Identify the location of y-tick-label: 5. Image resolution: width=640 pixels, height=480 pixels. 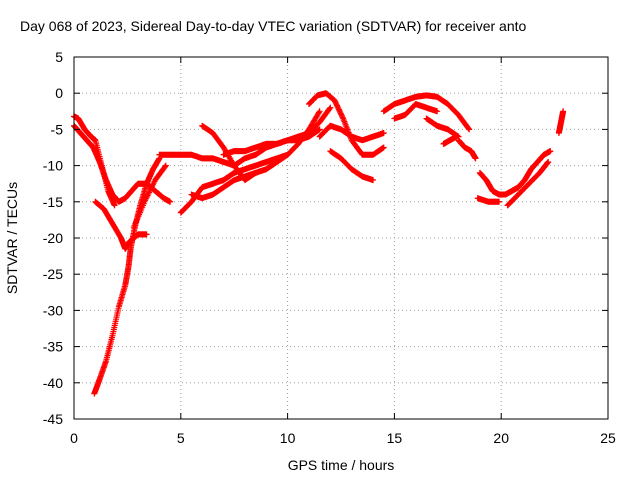
(59, 57).